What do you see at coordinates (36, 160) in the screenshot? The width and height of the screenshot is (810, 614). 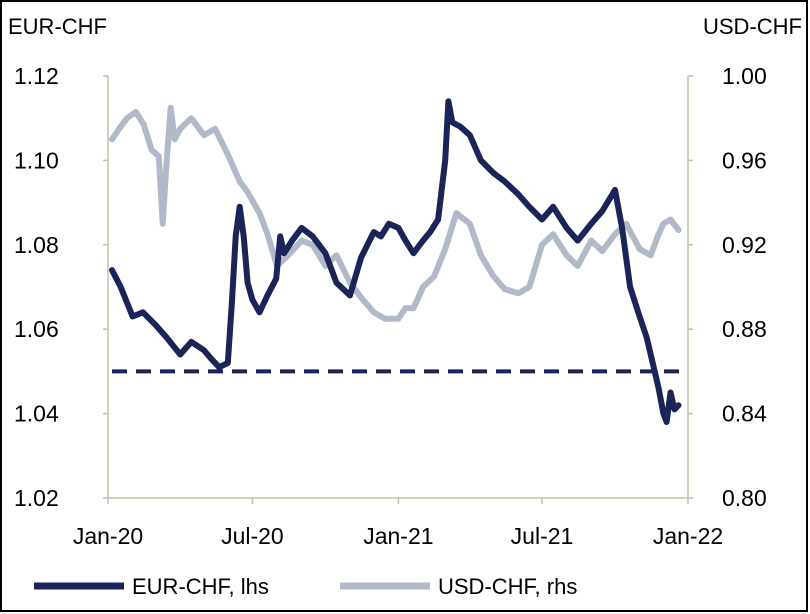 I see `left-tick-label: 1.10` at bounding box center [36, 160].